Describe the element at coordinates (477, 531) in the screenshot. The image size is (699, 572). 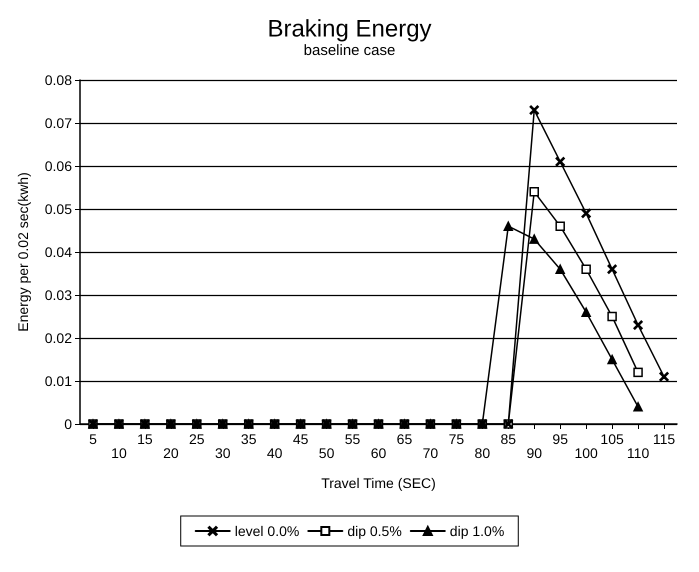
I see `legend-label: dip 1.0%` at that location.